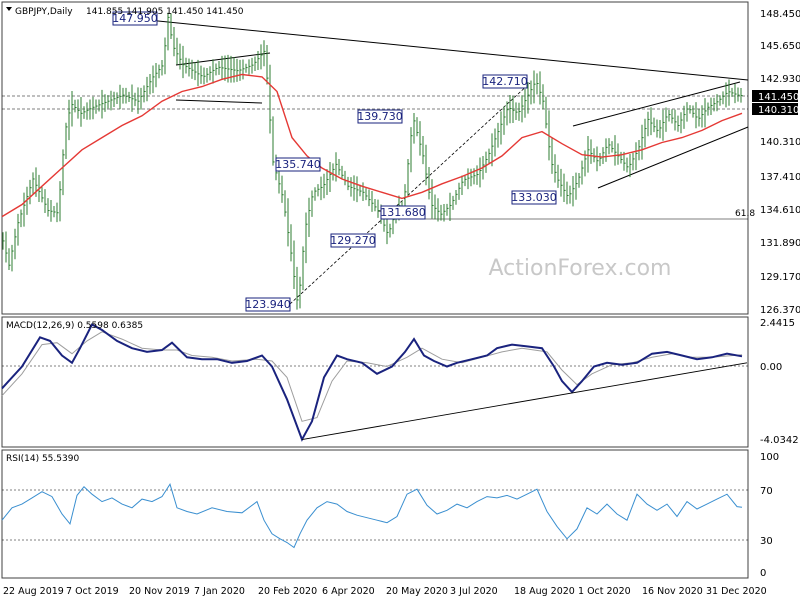 The height and width of the screenshot is (600, 800). Describe the element at coordinates (44, 12) in the screenshot. I see `symbol-title: GBPJPY,Daily` at that location.